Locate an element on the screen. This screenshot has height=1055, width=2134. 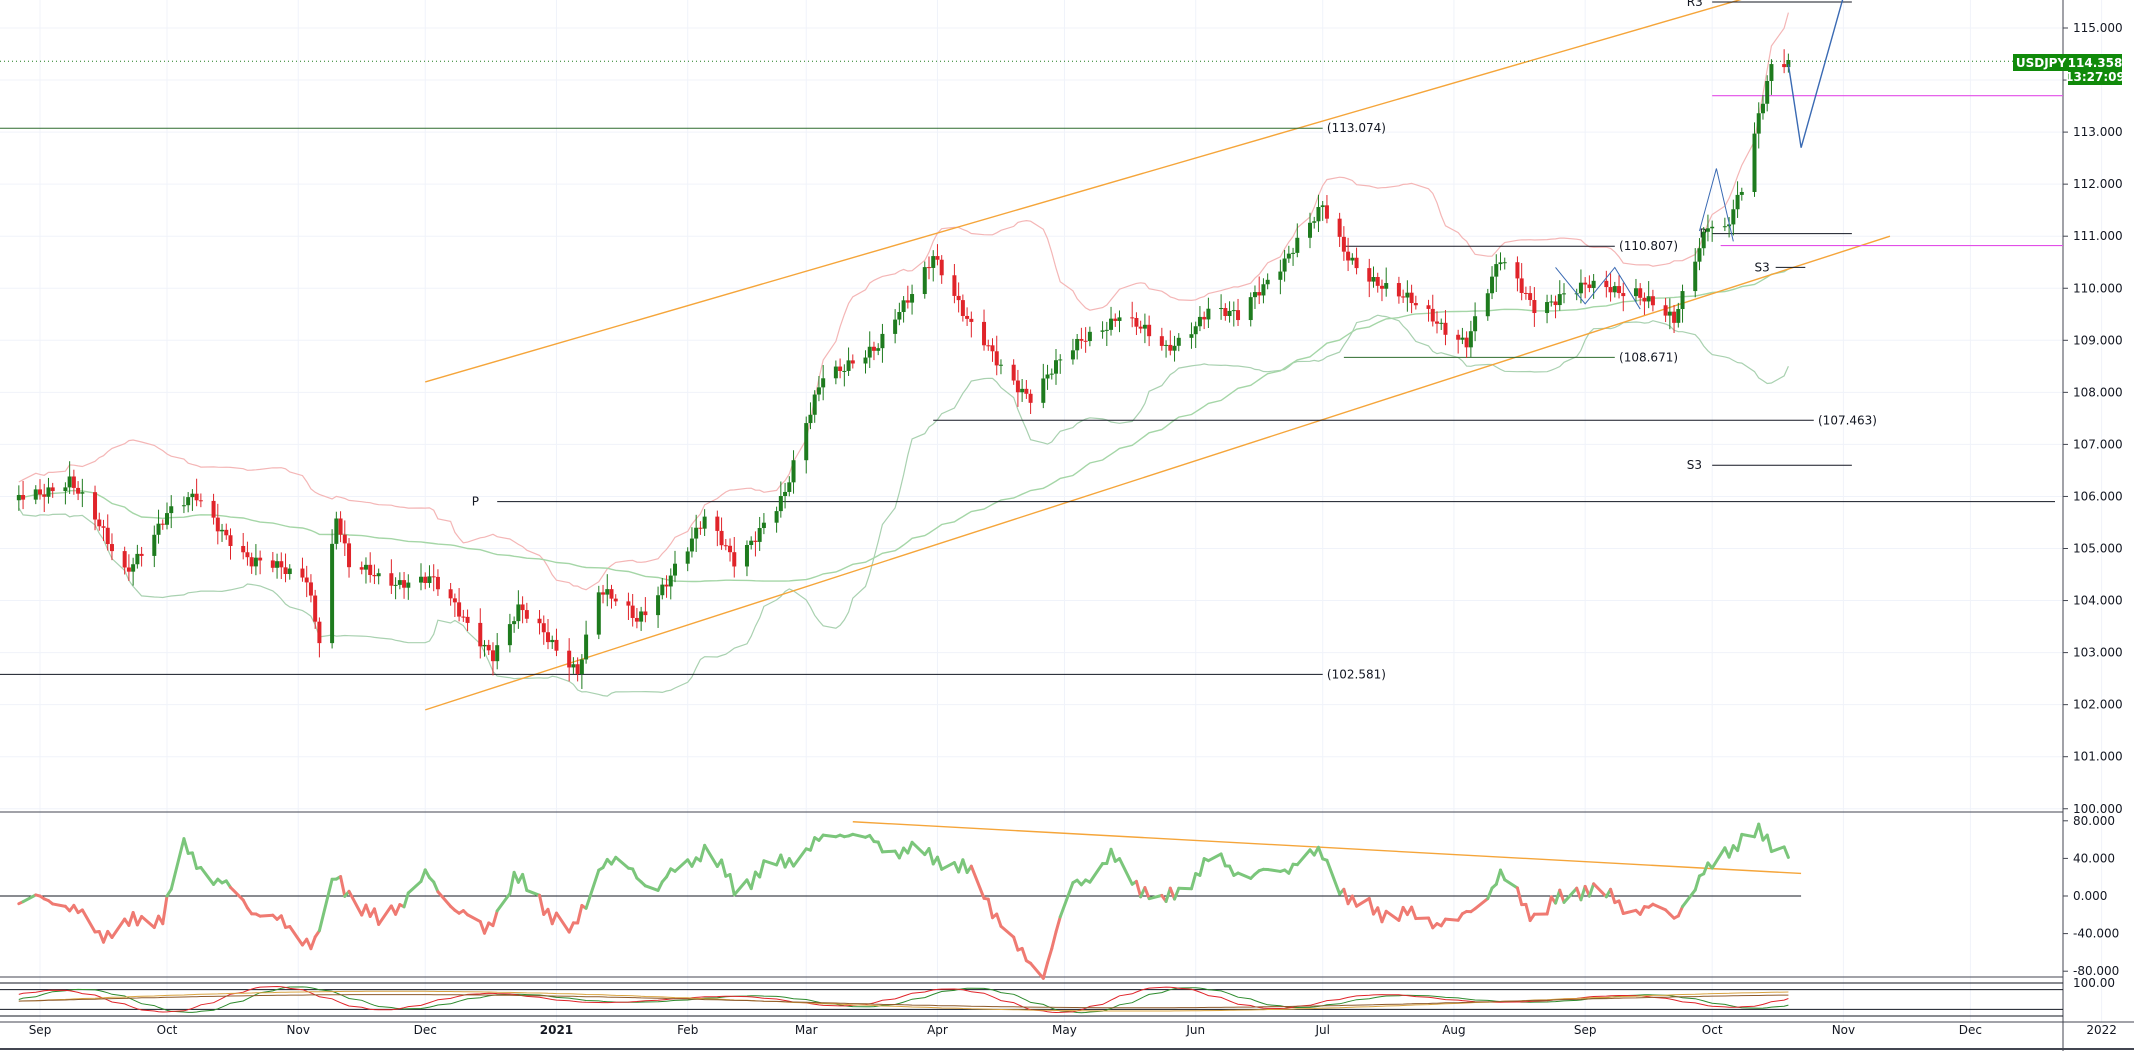
price-tick-label: 113.000 is located at coordinates (2098, 132).